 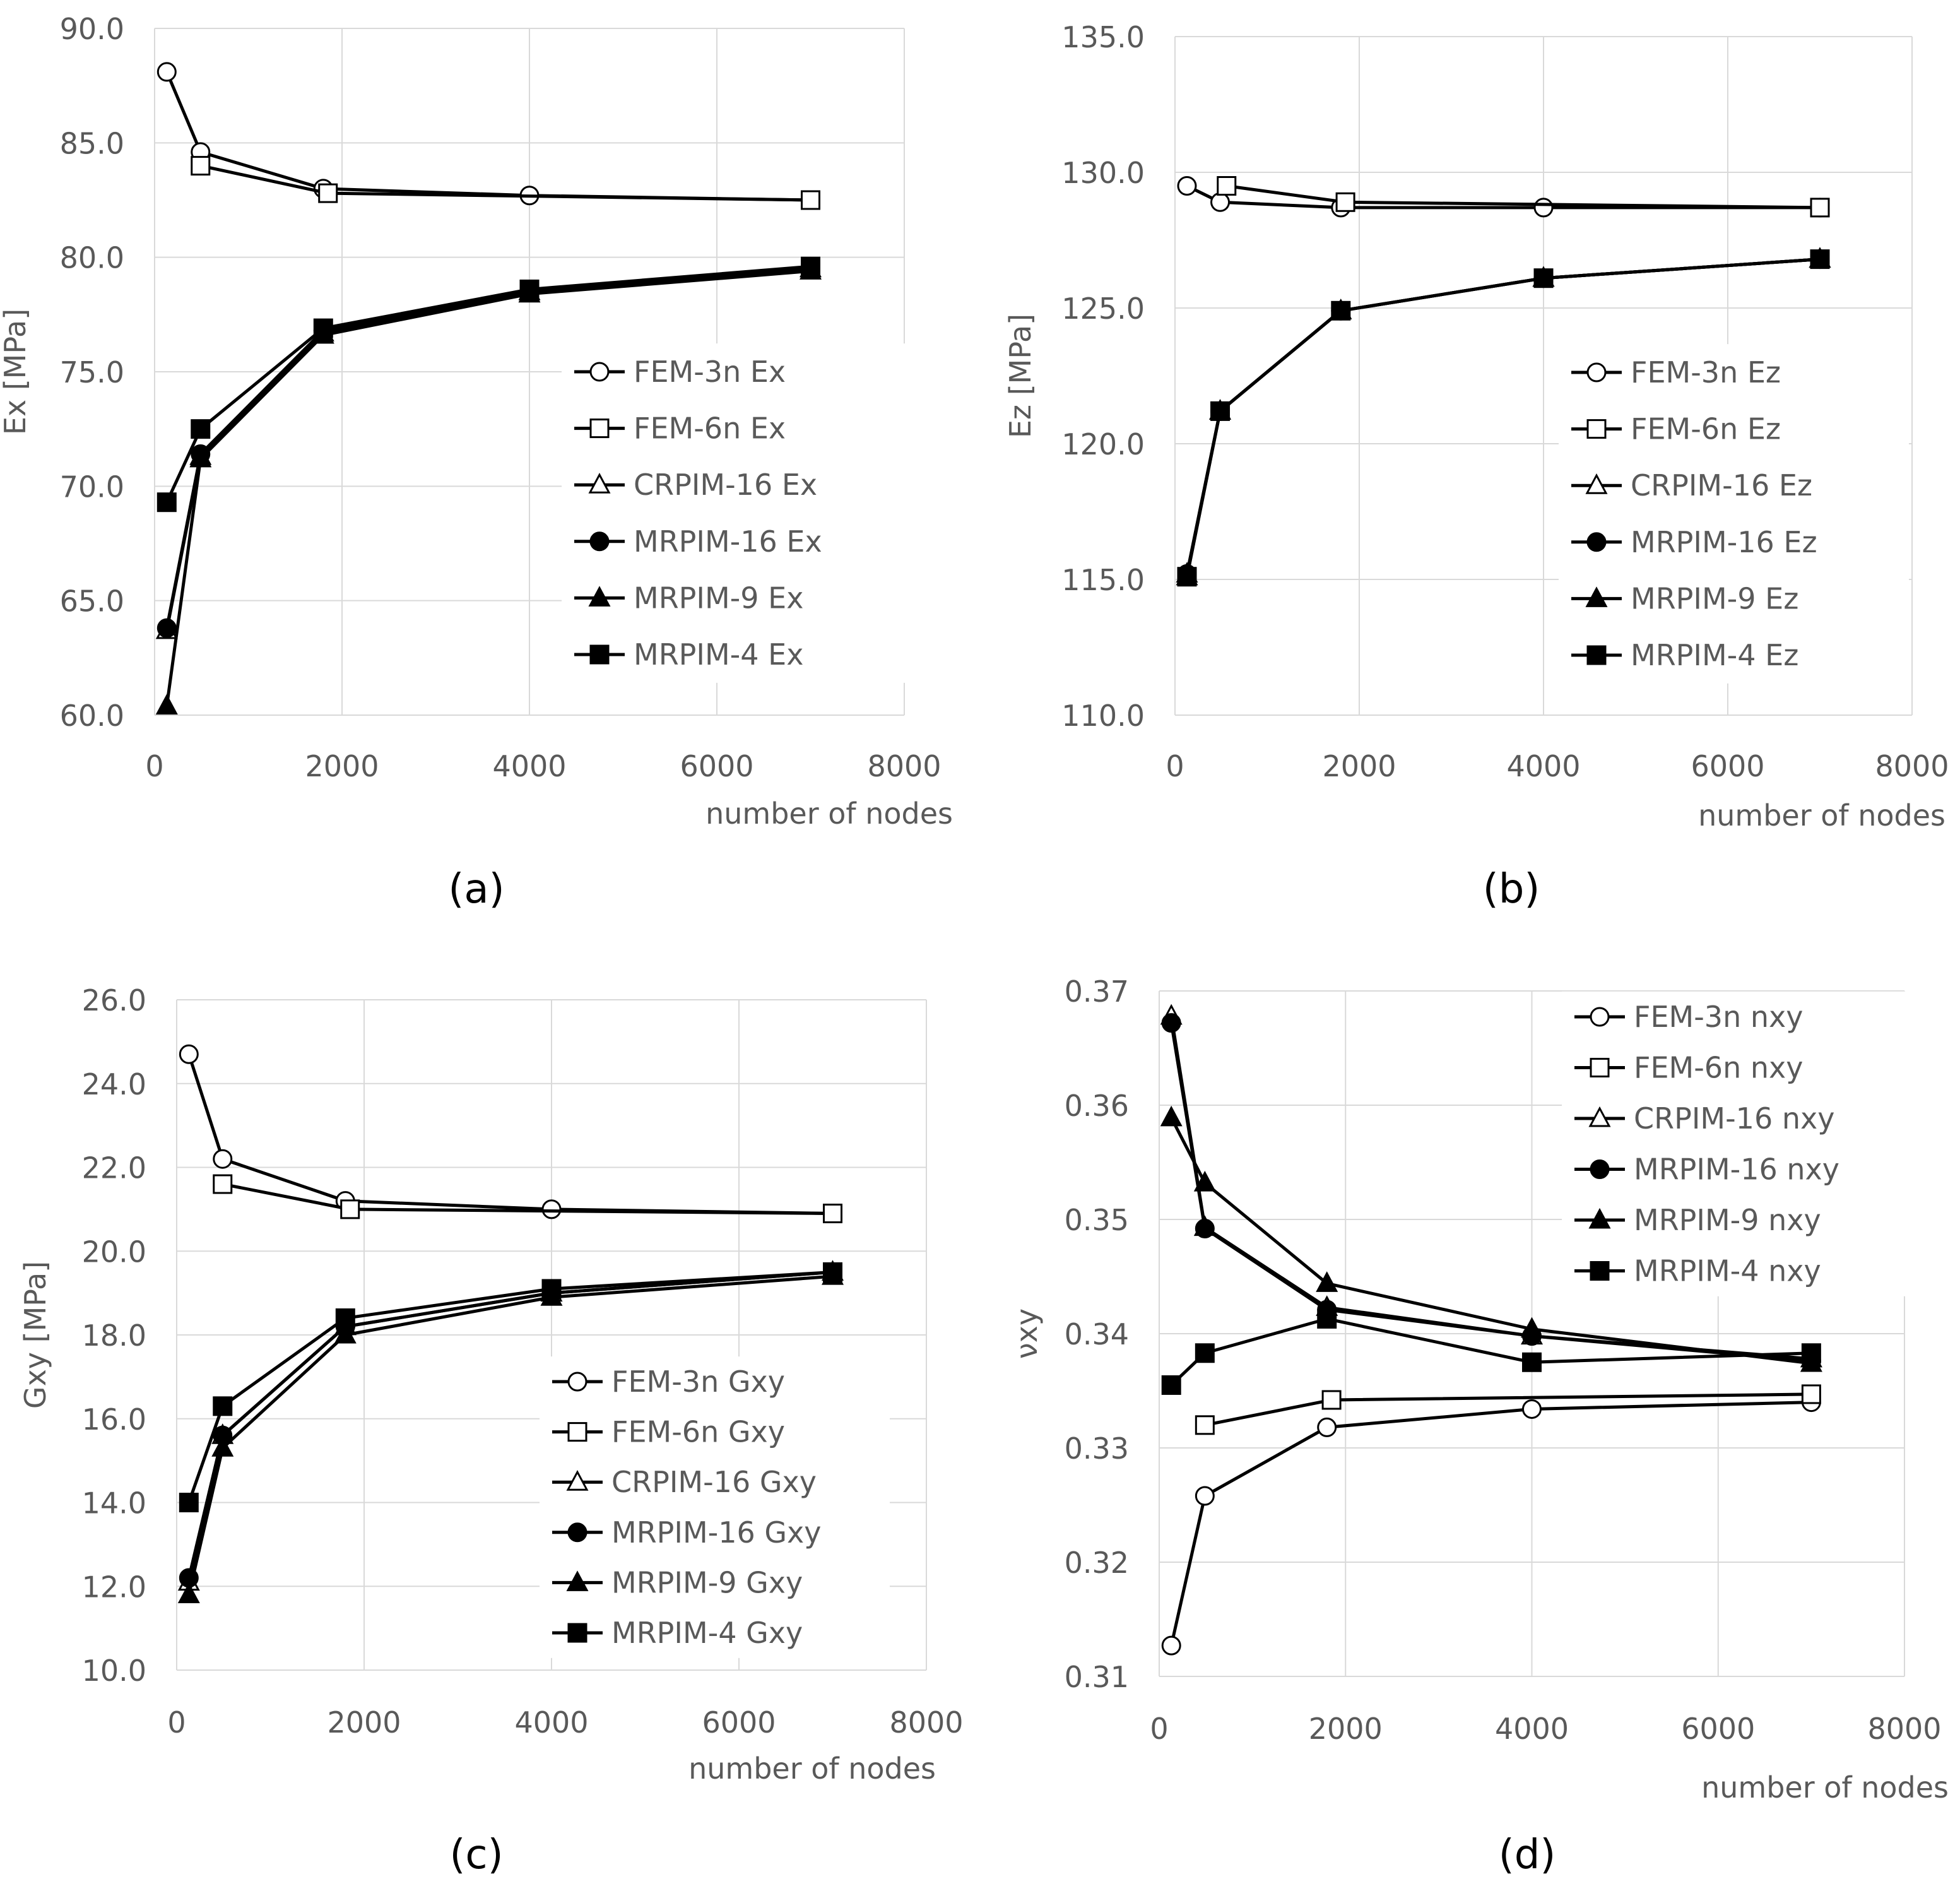 I want to click on y-axis-label: Ex [MPa], so click(x=16, y=372).